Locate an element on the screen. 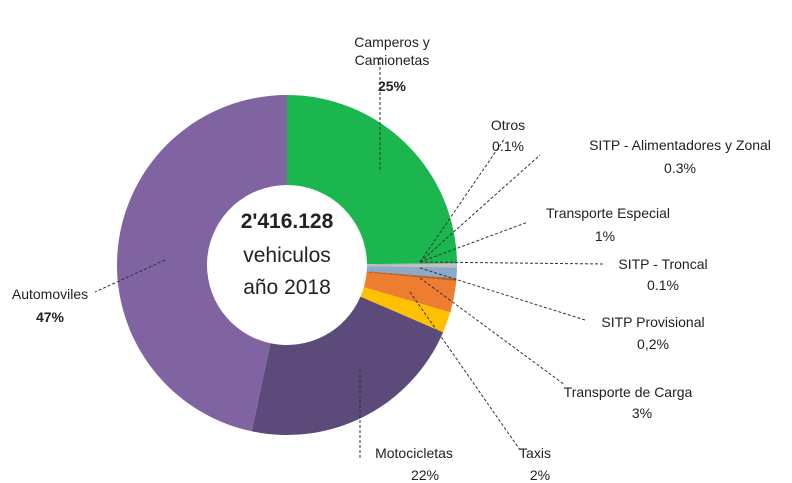 Image resolution: width=792 pixels, height=483 pixels. value-label: 25% is located at coordinates (392, 86).